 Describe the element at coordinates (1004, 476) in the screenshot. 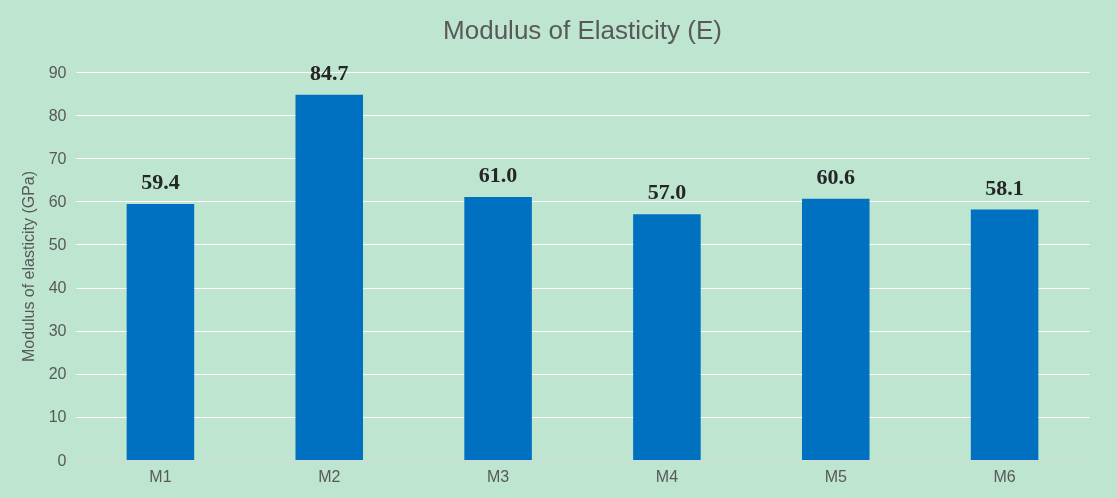

I see `x-tick-label: M6` at that location.